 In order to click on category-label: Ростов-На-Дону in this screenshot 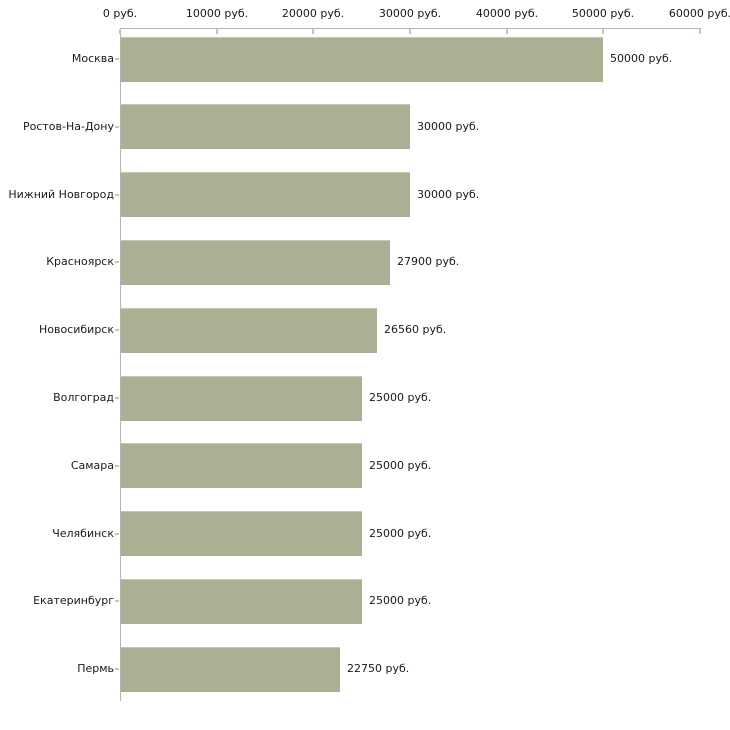, I will do `click(68, 126)`.